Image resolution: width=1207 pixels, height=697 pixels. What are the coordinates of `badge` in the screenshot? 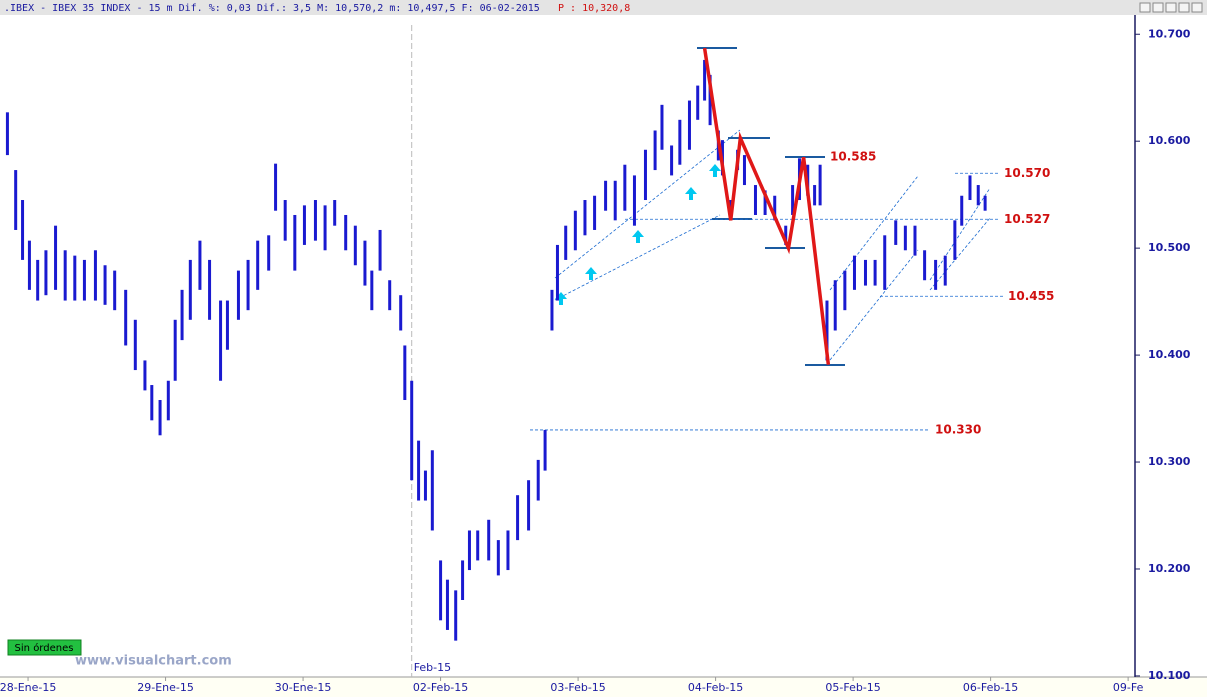 It's located at (44, 647).